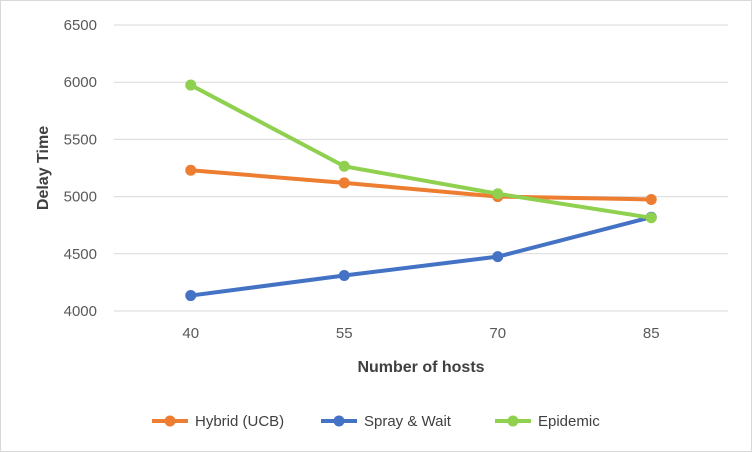 This screenshot has width=752, height=452. Describe the element at coordinates (190, 333) in the screenshot. I see `x-tick-label: 40` at that location.